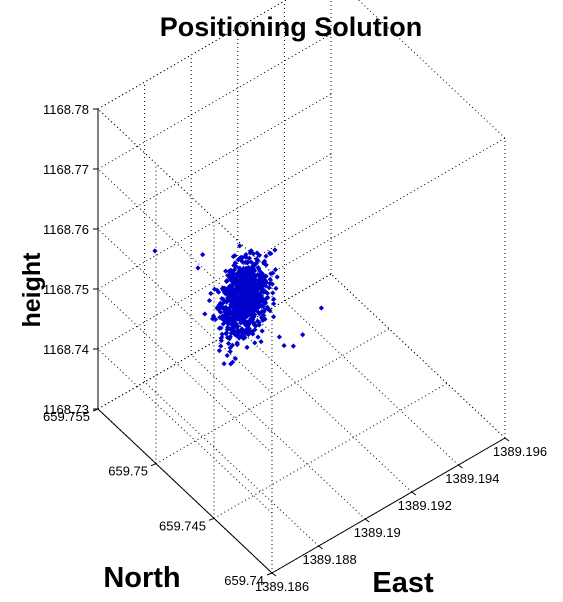  What do you see at coordinates (520, 451) in the screenshot?
I see `x-tick-label: 1389.196` at bounding box center [520, 451].